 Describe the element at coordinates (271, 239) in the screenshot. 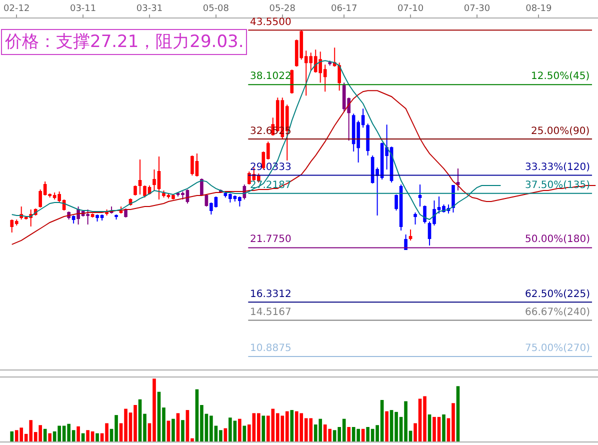

I see `ref-line-label: 21.7750` at that location.